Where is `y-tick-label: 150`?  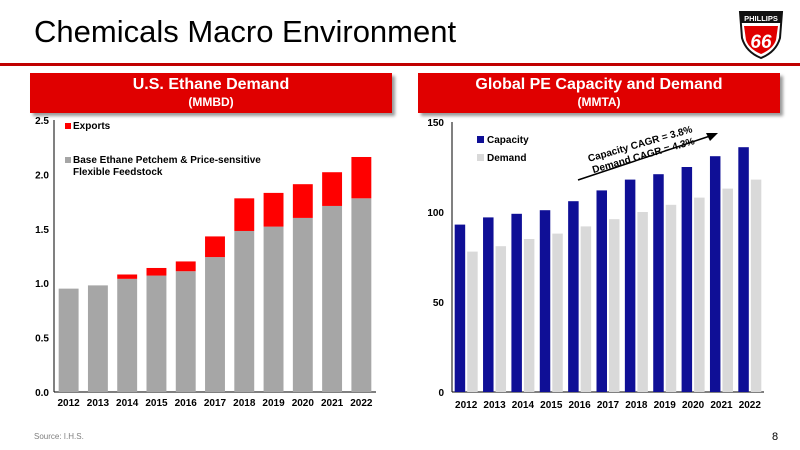 y-tick-label: 150 is located at coordinates (435, 123).